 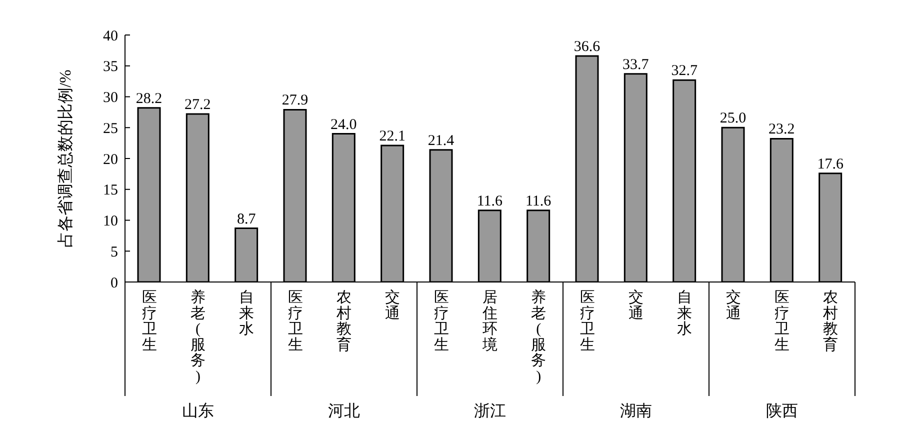 I want to click on data-label: 25.0, so click(x=733, y=118).